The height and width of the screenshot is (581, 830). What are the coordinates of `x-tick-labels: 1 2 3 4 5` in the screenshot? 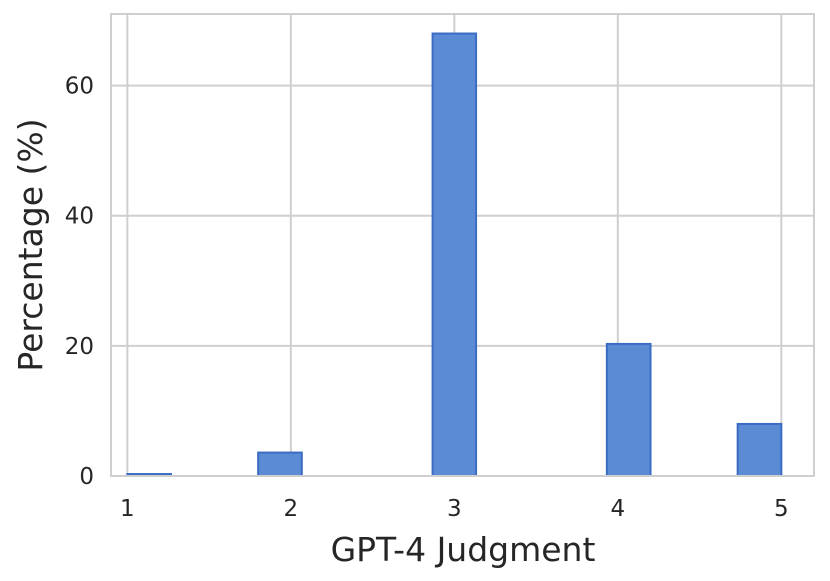 It's located at (454, 509).